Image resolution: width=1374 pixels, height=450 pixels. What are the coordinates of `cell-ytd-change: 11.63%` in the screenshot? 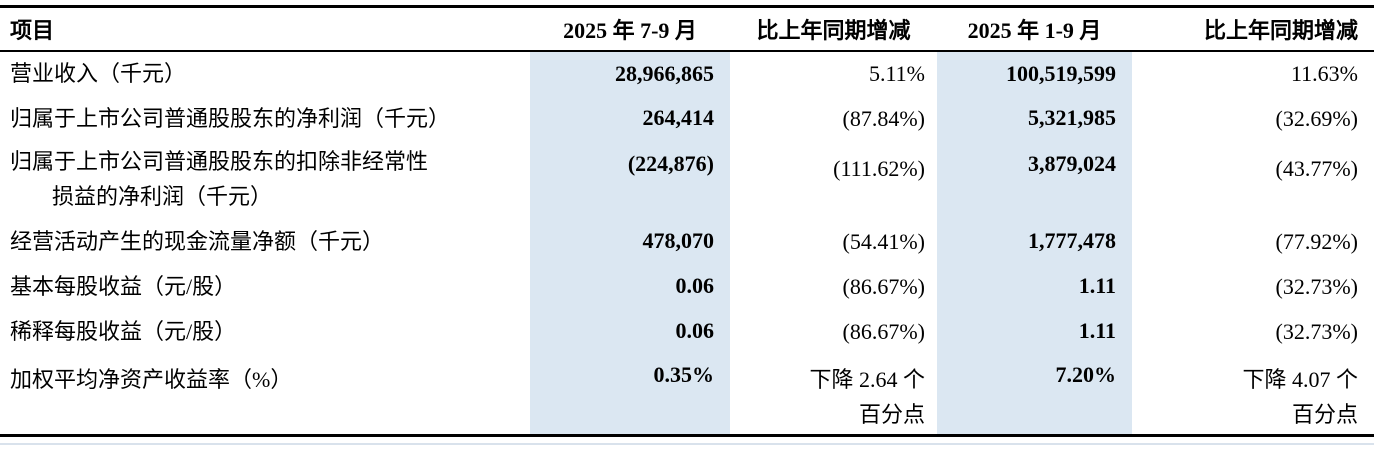 It's located at (1324, 73).